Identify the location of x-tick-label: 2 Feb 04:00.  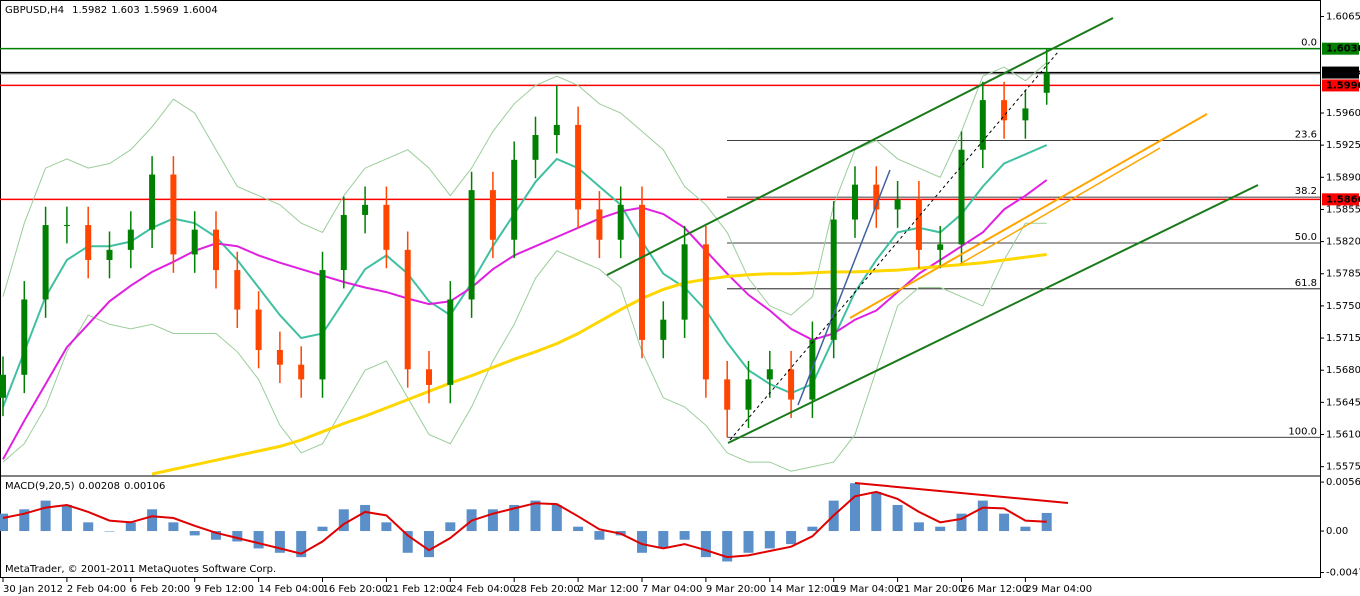
(96, 589).